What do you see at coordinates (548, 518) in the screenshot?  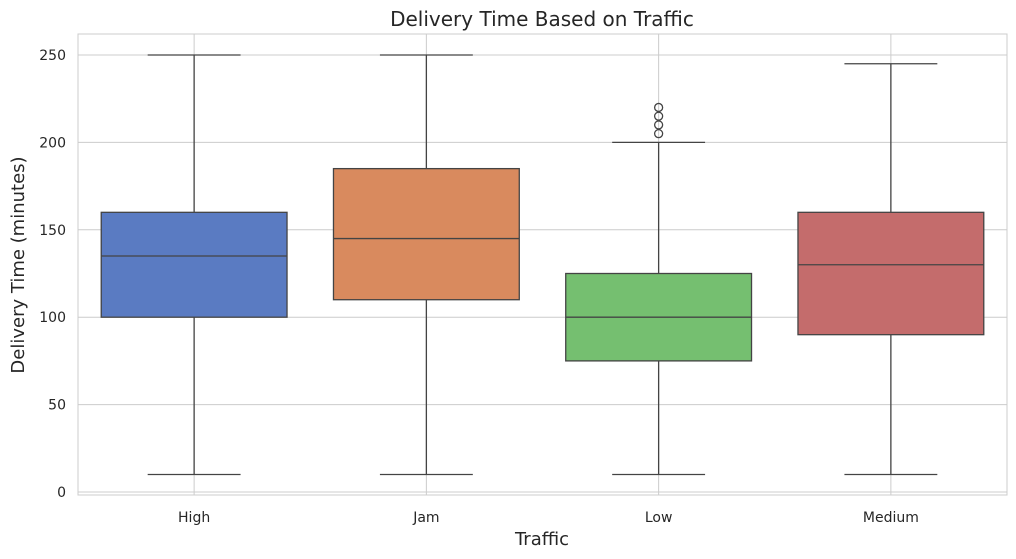 I see `x-ticks: High Jam Low Medium` at bounding box center [548, 518].